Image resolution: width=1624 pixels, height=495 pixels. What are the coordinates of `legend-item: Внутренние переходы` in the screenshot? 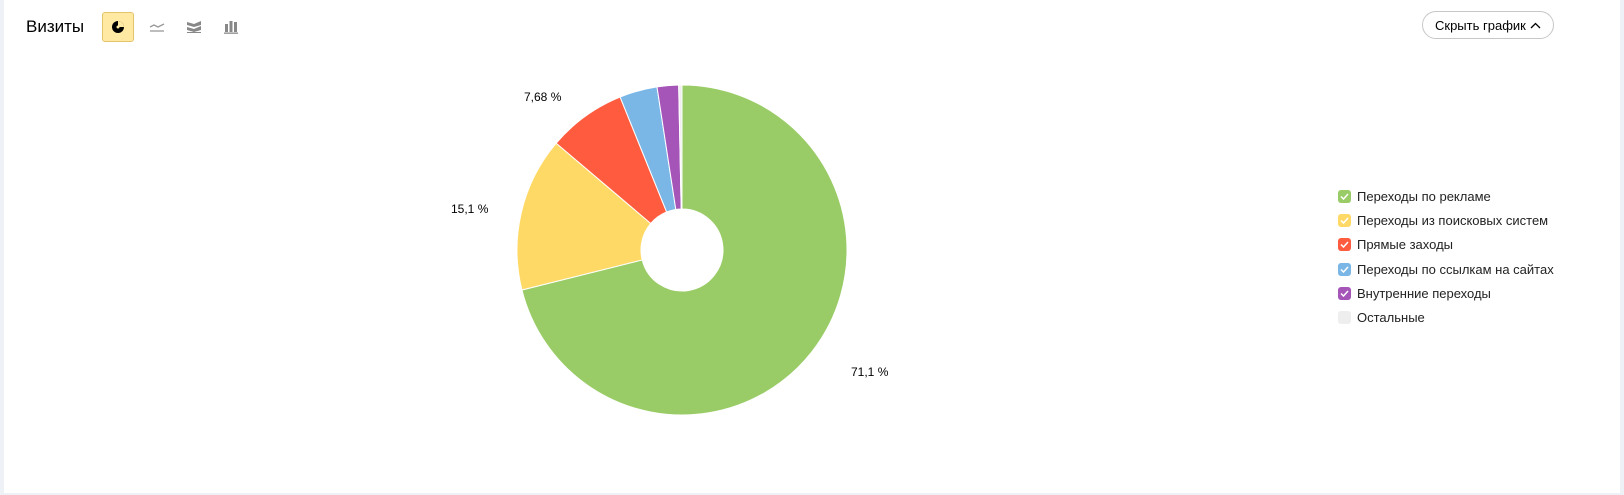 It's located at (1446, 293).